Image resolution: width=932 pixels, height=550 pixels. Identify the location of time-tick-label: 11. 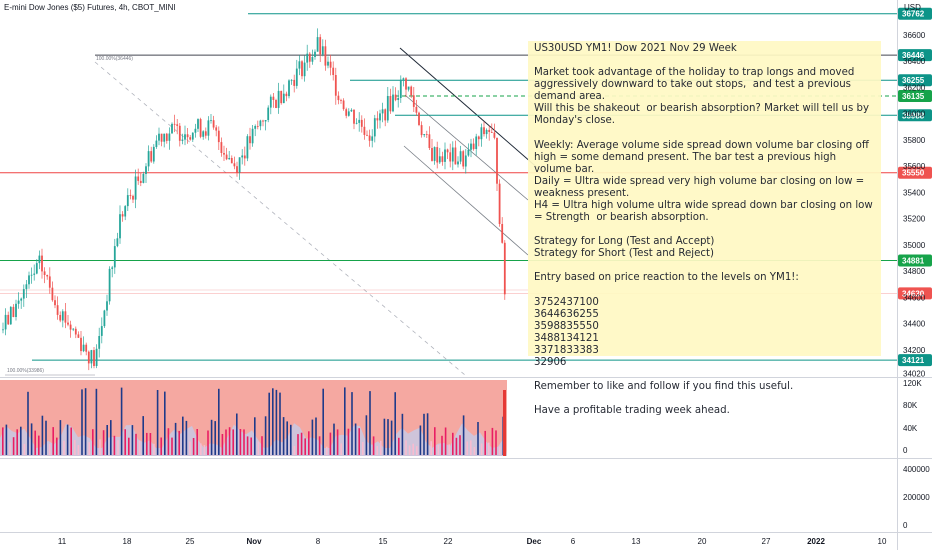
(62, 541).